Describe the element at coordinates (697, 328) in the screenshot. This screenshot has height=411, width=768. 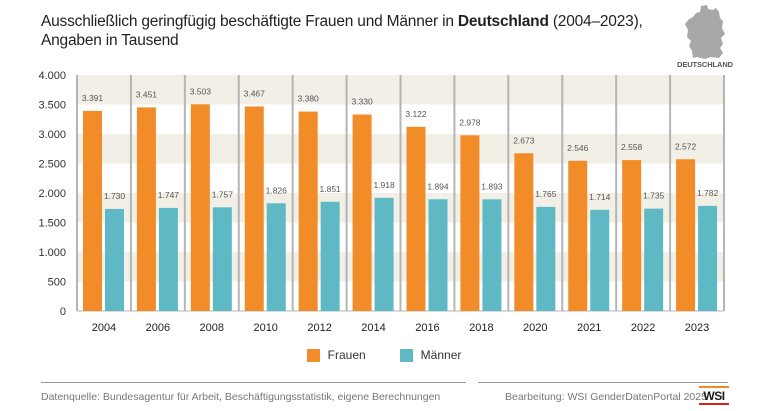
I see `x-tick-label: 2023` at that location.